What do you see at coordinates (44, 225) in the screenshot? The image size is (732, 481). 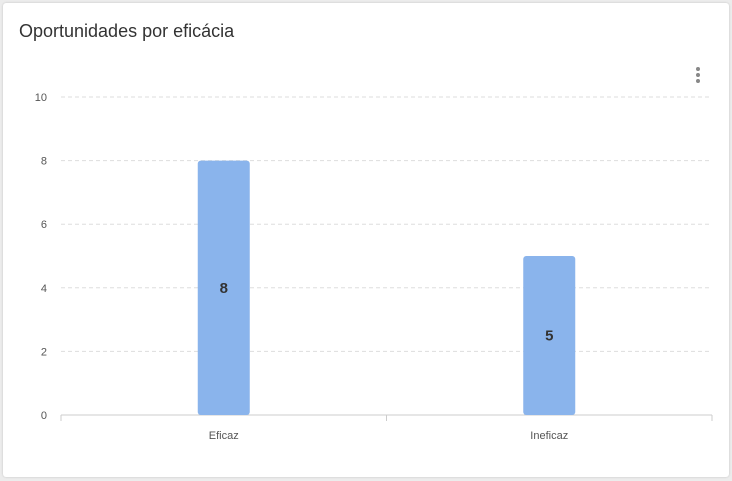 I see `y-tick-label: 6` at bounding box center [44, 225].